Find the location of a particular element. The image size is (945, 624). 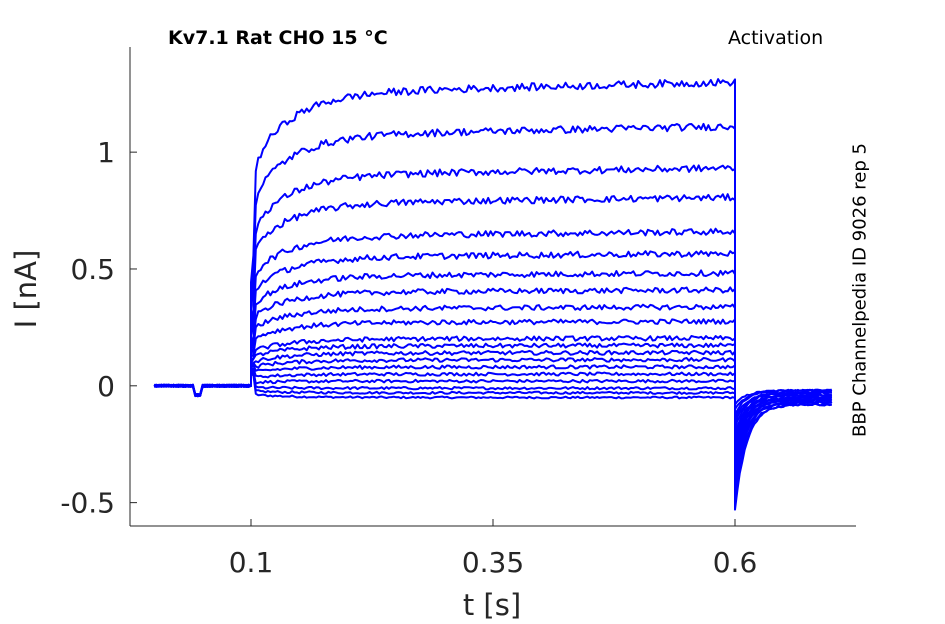

y-tick-group: -0.5 0 0.5 1 is located at coordinates (98, 328).